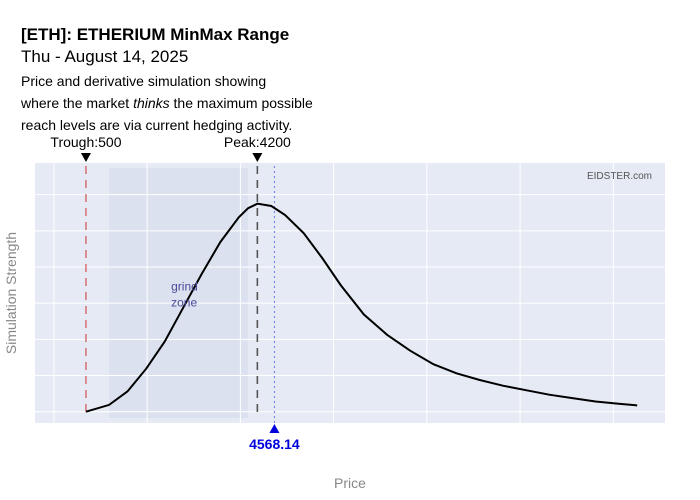 The height and width of the screenshot is (500, 700). Describe the element at coordinates (257, 142) in the screenshot. I see `peak-label: Peak:4200` at that location.